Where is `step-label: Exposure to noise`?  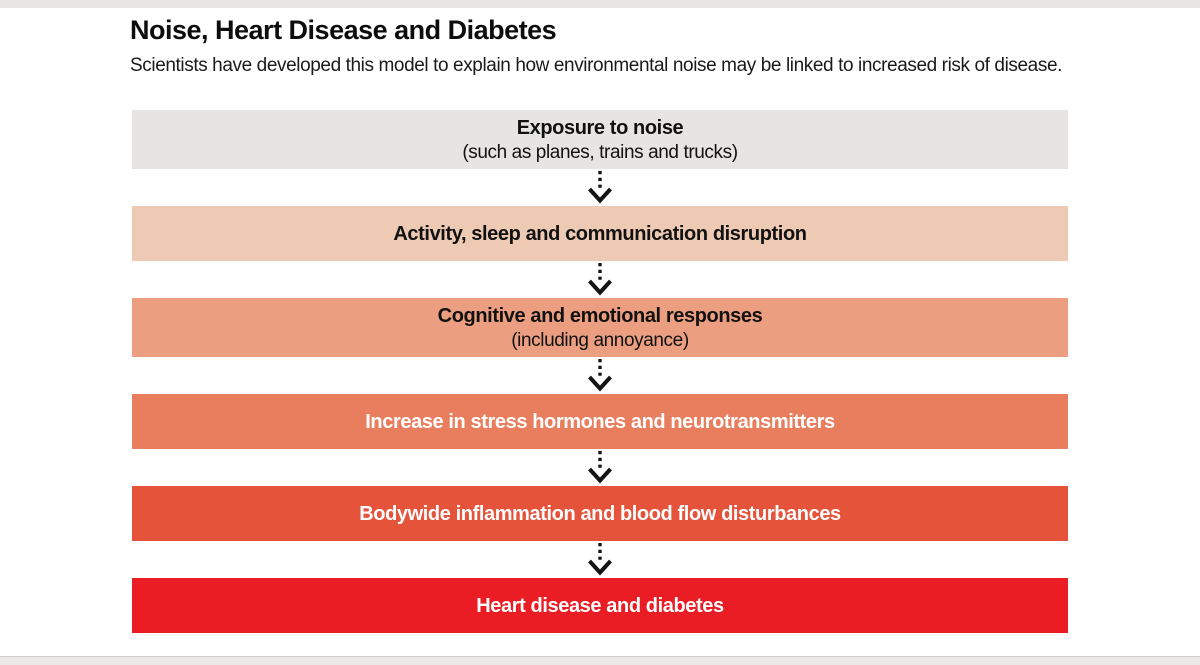 step-label: Exposure to noise is located at coordinates (600, 127).